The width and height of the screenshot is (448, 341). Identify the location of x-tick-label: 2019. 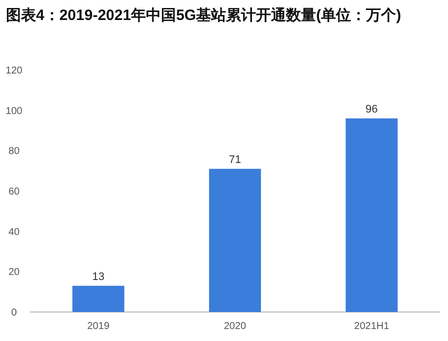
(98, 326).